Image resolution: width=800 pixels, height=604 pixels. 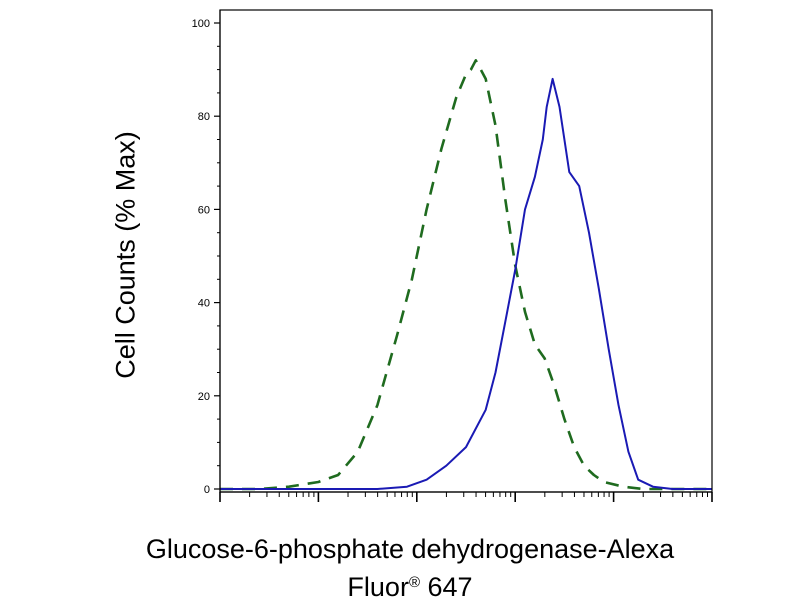 What do you see at coordinates (125, 255) in the screenshot?
I see `y-axis-label: Cell Counts (% Max)` at bounding box center [125, 255].